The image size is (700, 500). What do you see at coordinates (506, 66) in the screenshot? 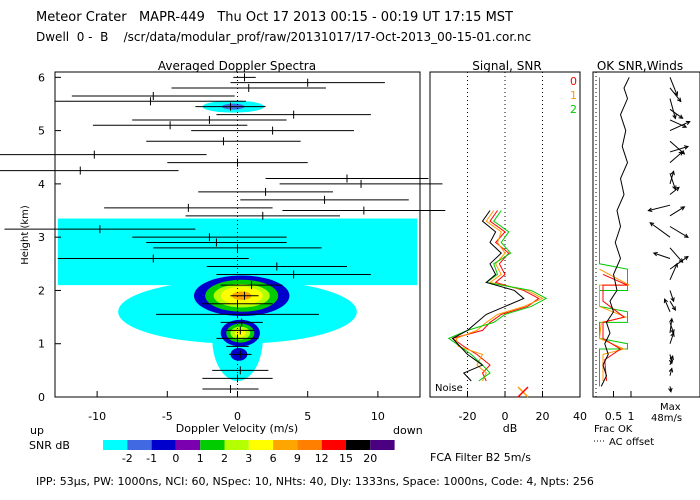
I see `panel2-title: Signal, SNR` at bounding box center [506, 66].